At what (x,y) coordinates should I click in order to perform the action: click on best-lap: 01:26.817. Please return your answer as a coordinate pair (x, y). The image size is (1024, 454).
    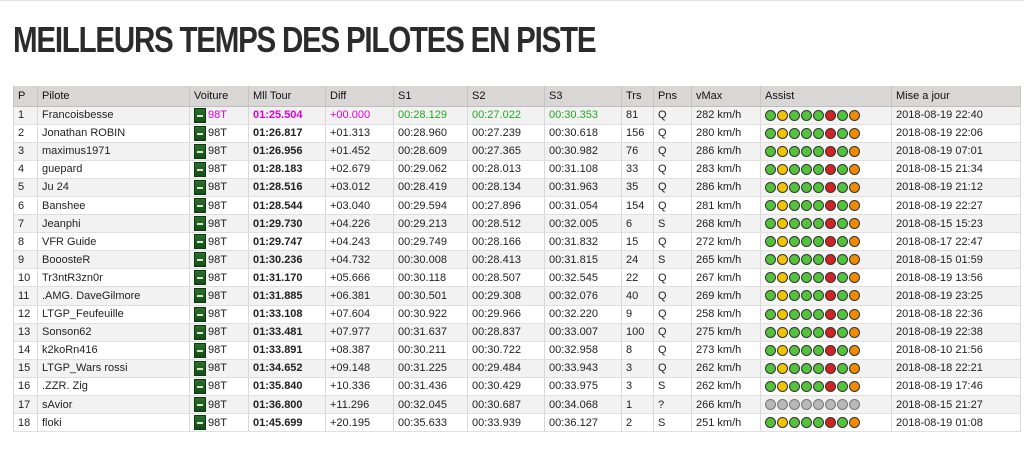
    Looking at the image, I should click on (287, 133).